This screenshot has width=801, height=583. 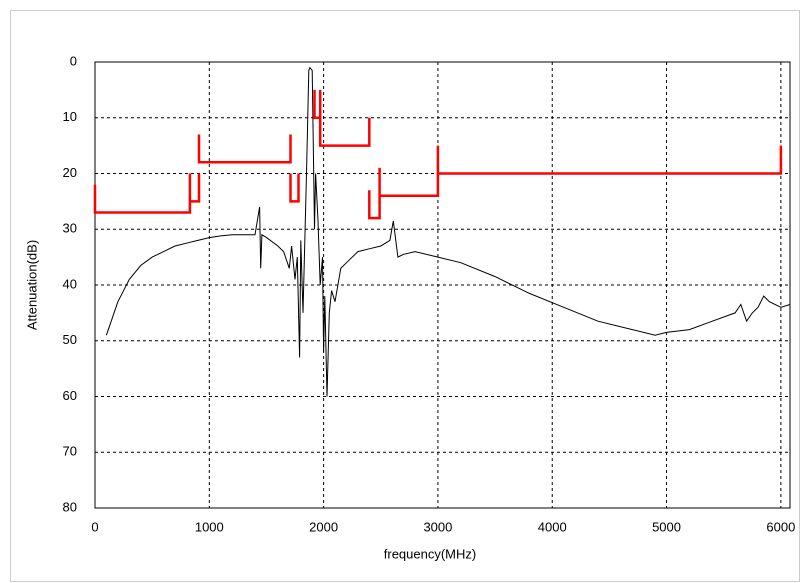 I want to click on y-tick-label: 40, so click(x=70, y=283).